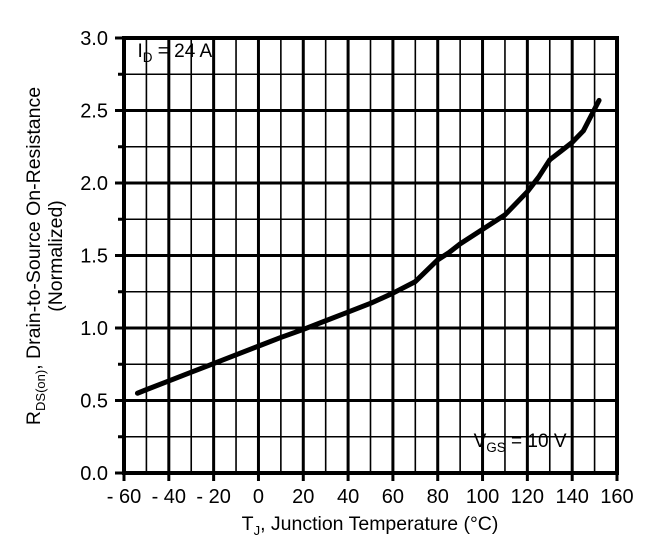  I want to click on text-run: R, so click(34, 418).